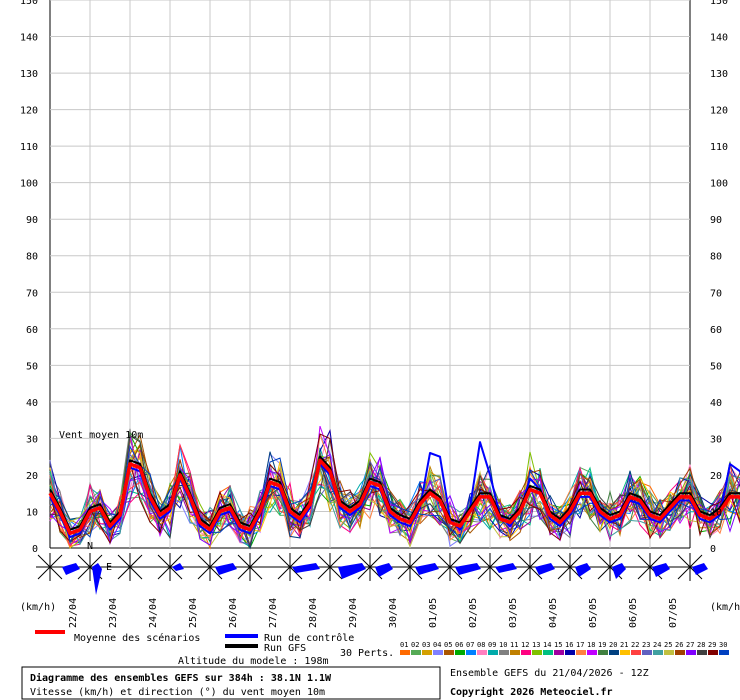 The image size is (740, 700). Describe the element at coordinates (426, 645) in the screenshot. I see `pert-number: 03` at that location.